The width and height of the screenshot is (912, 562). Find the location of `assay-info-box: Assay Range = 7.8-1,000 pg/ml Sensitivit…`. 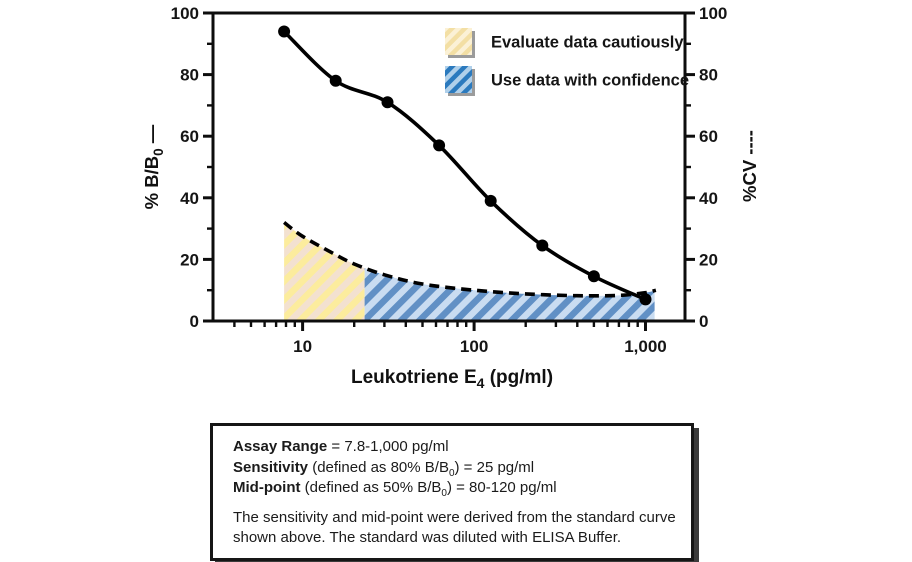

assay-info-box: Assay Range = 7.8-1,000 pg/ml Sensitivit… is located at coordinates (452, 492).